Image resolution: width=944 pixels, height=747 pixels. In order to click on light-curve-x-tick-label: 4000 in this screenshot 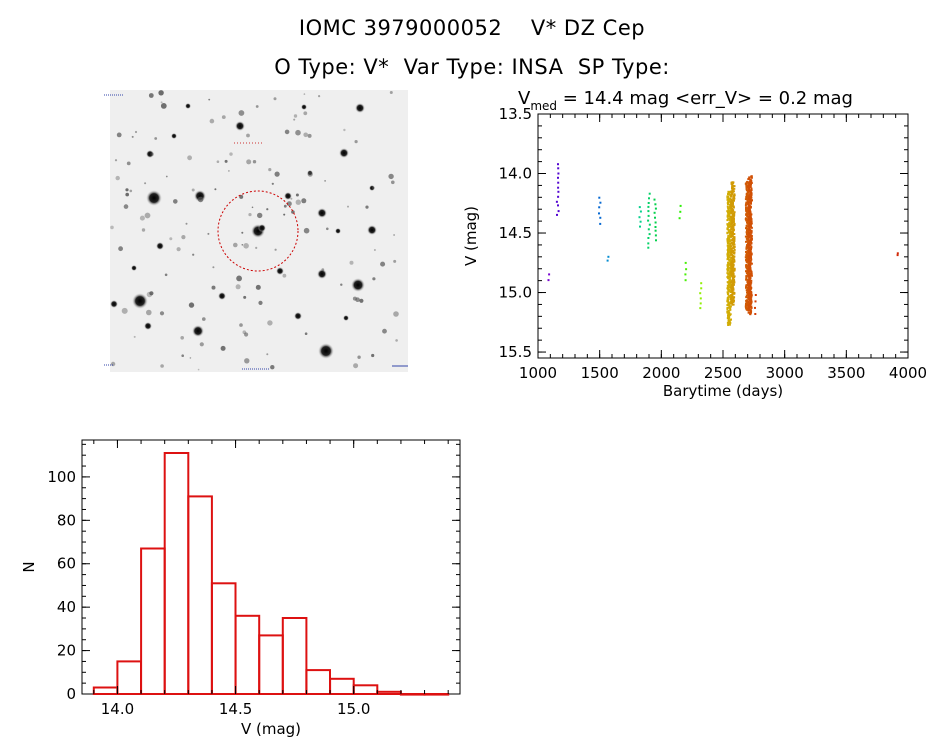, I will do `click(908, 373)`.